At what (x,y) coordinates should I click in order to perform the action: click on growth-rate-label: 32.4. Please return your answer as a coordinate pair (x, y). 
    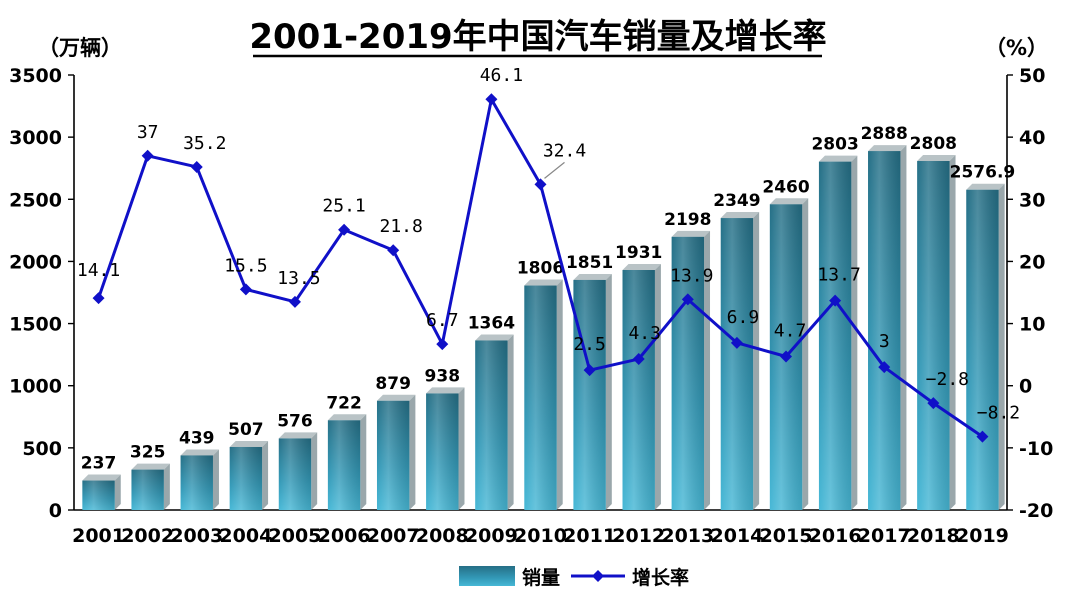
    Looking at the image, I should click on (564, 150).